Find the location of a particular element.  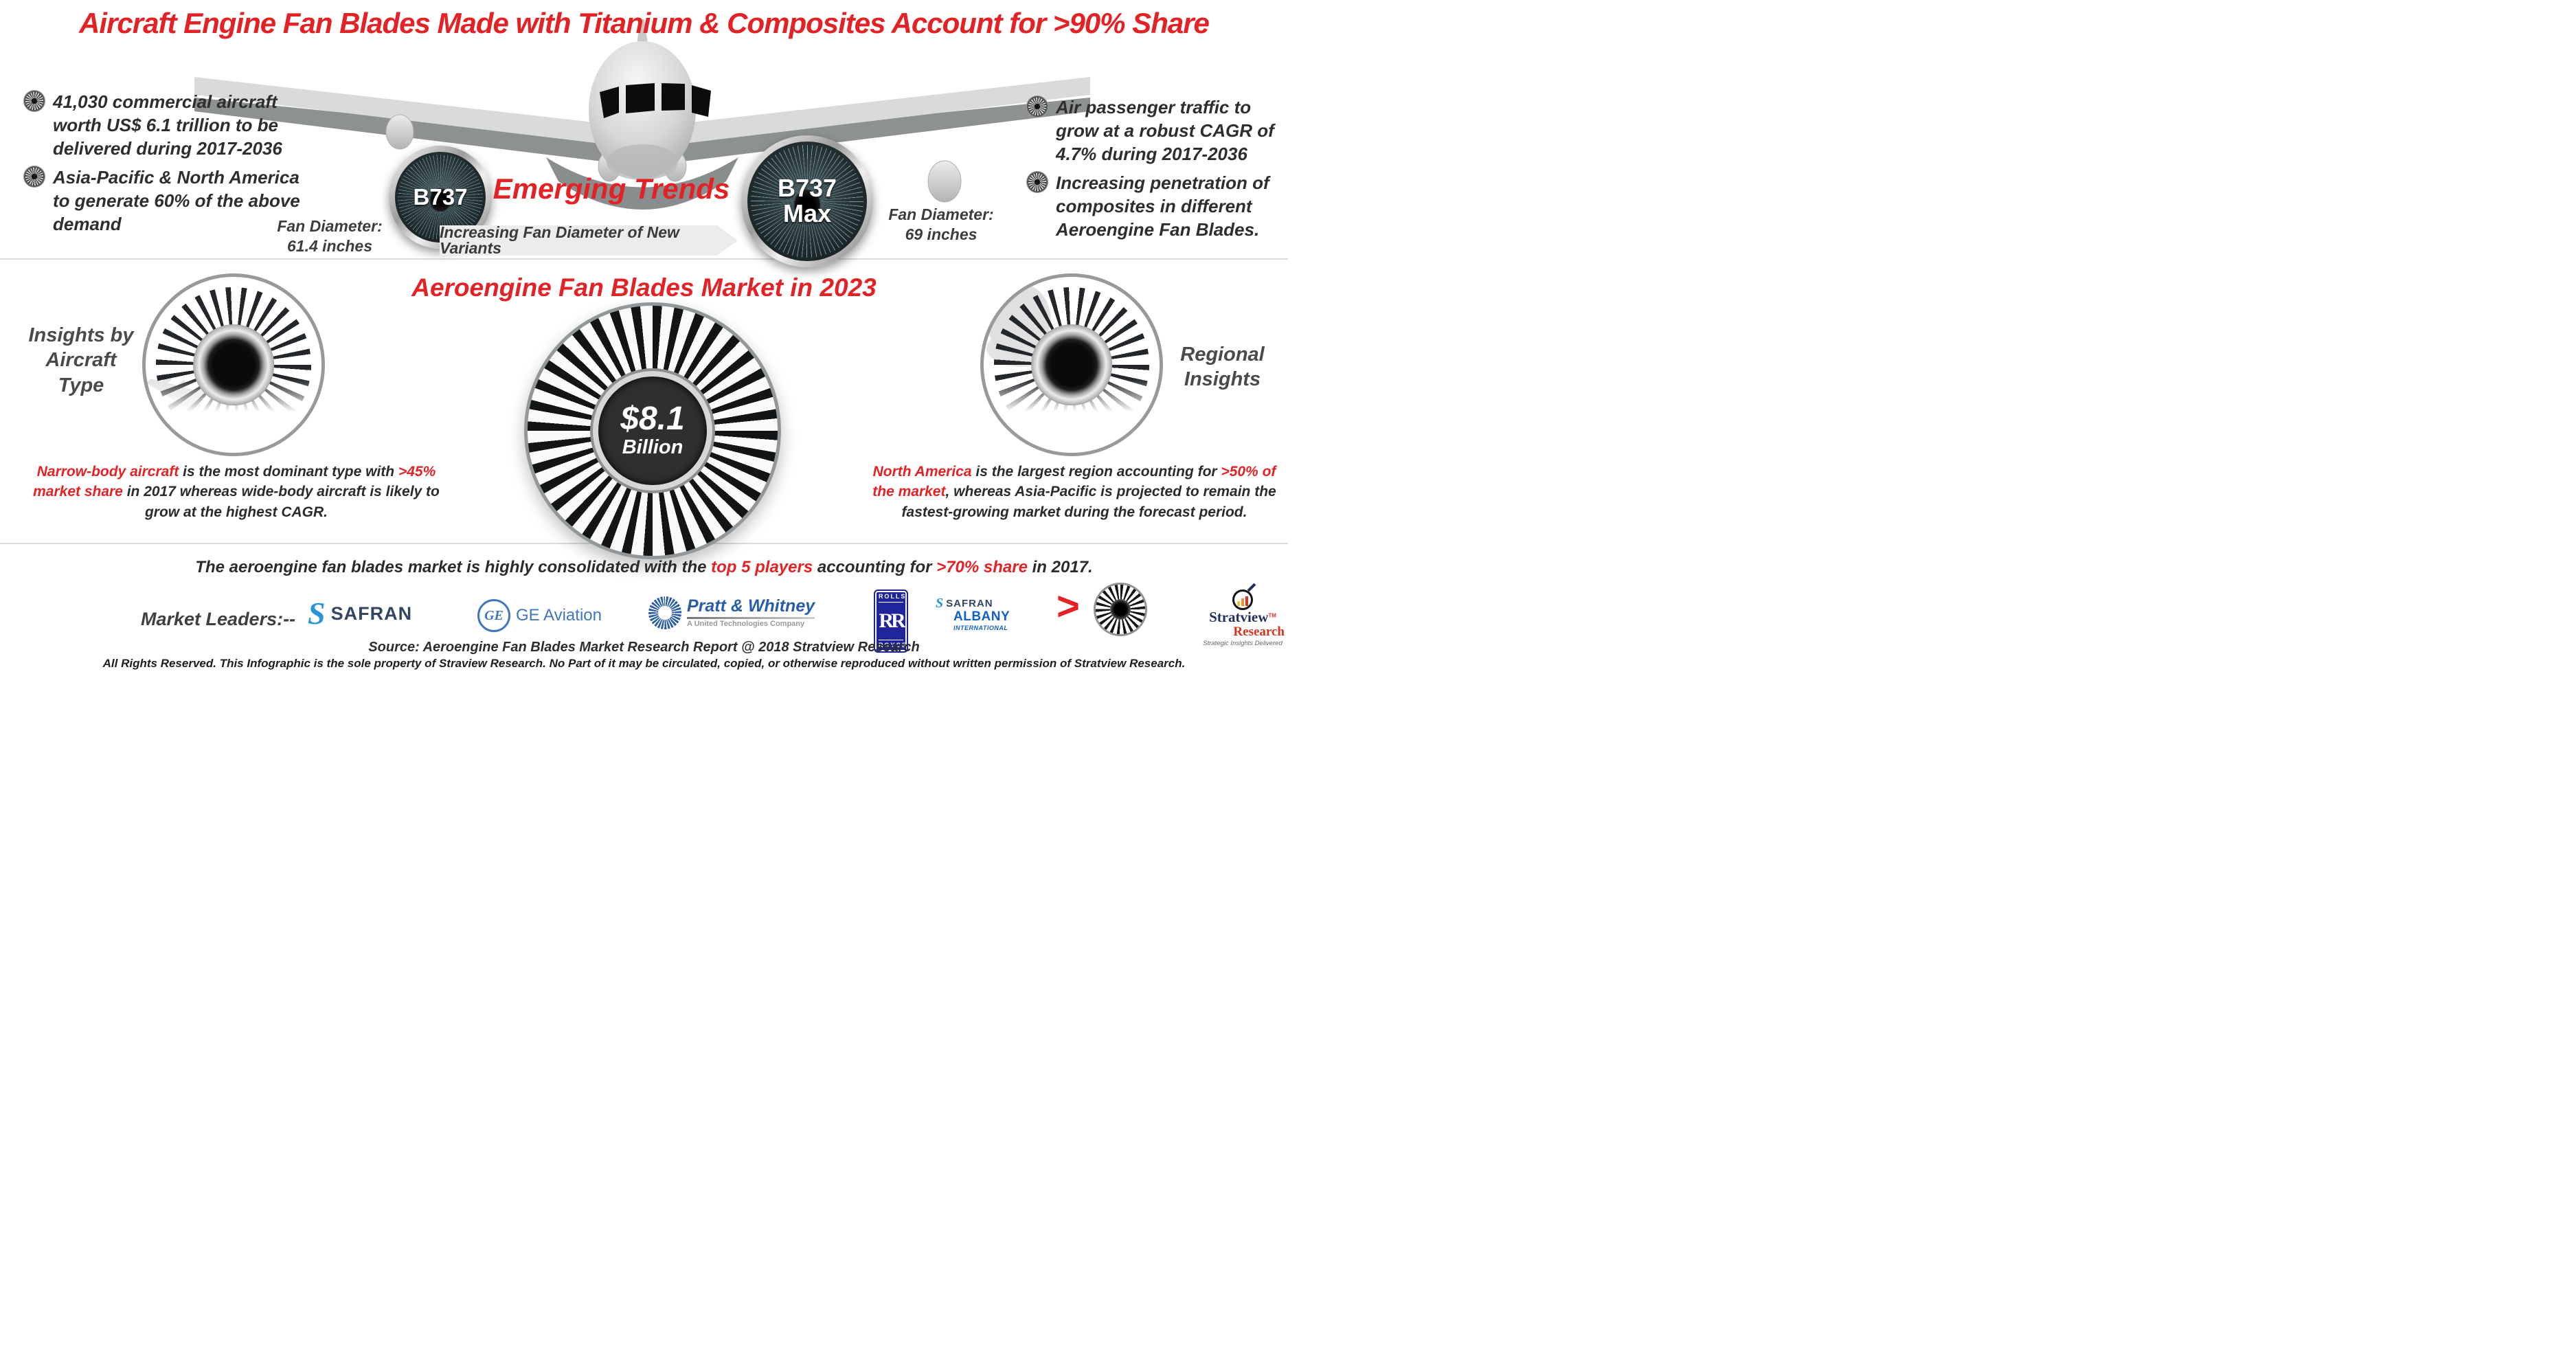

fan-photo-icon is located at coordinates (1120, 609).